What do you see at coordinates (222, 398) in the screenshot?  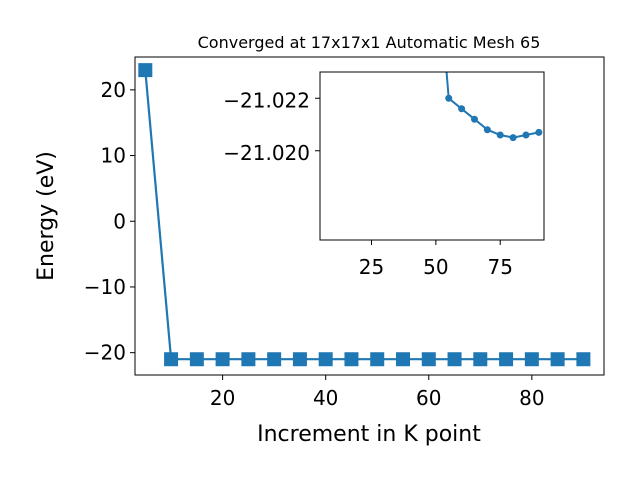 I see `x-tick-label: 20` at bounding box center [222, 398].